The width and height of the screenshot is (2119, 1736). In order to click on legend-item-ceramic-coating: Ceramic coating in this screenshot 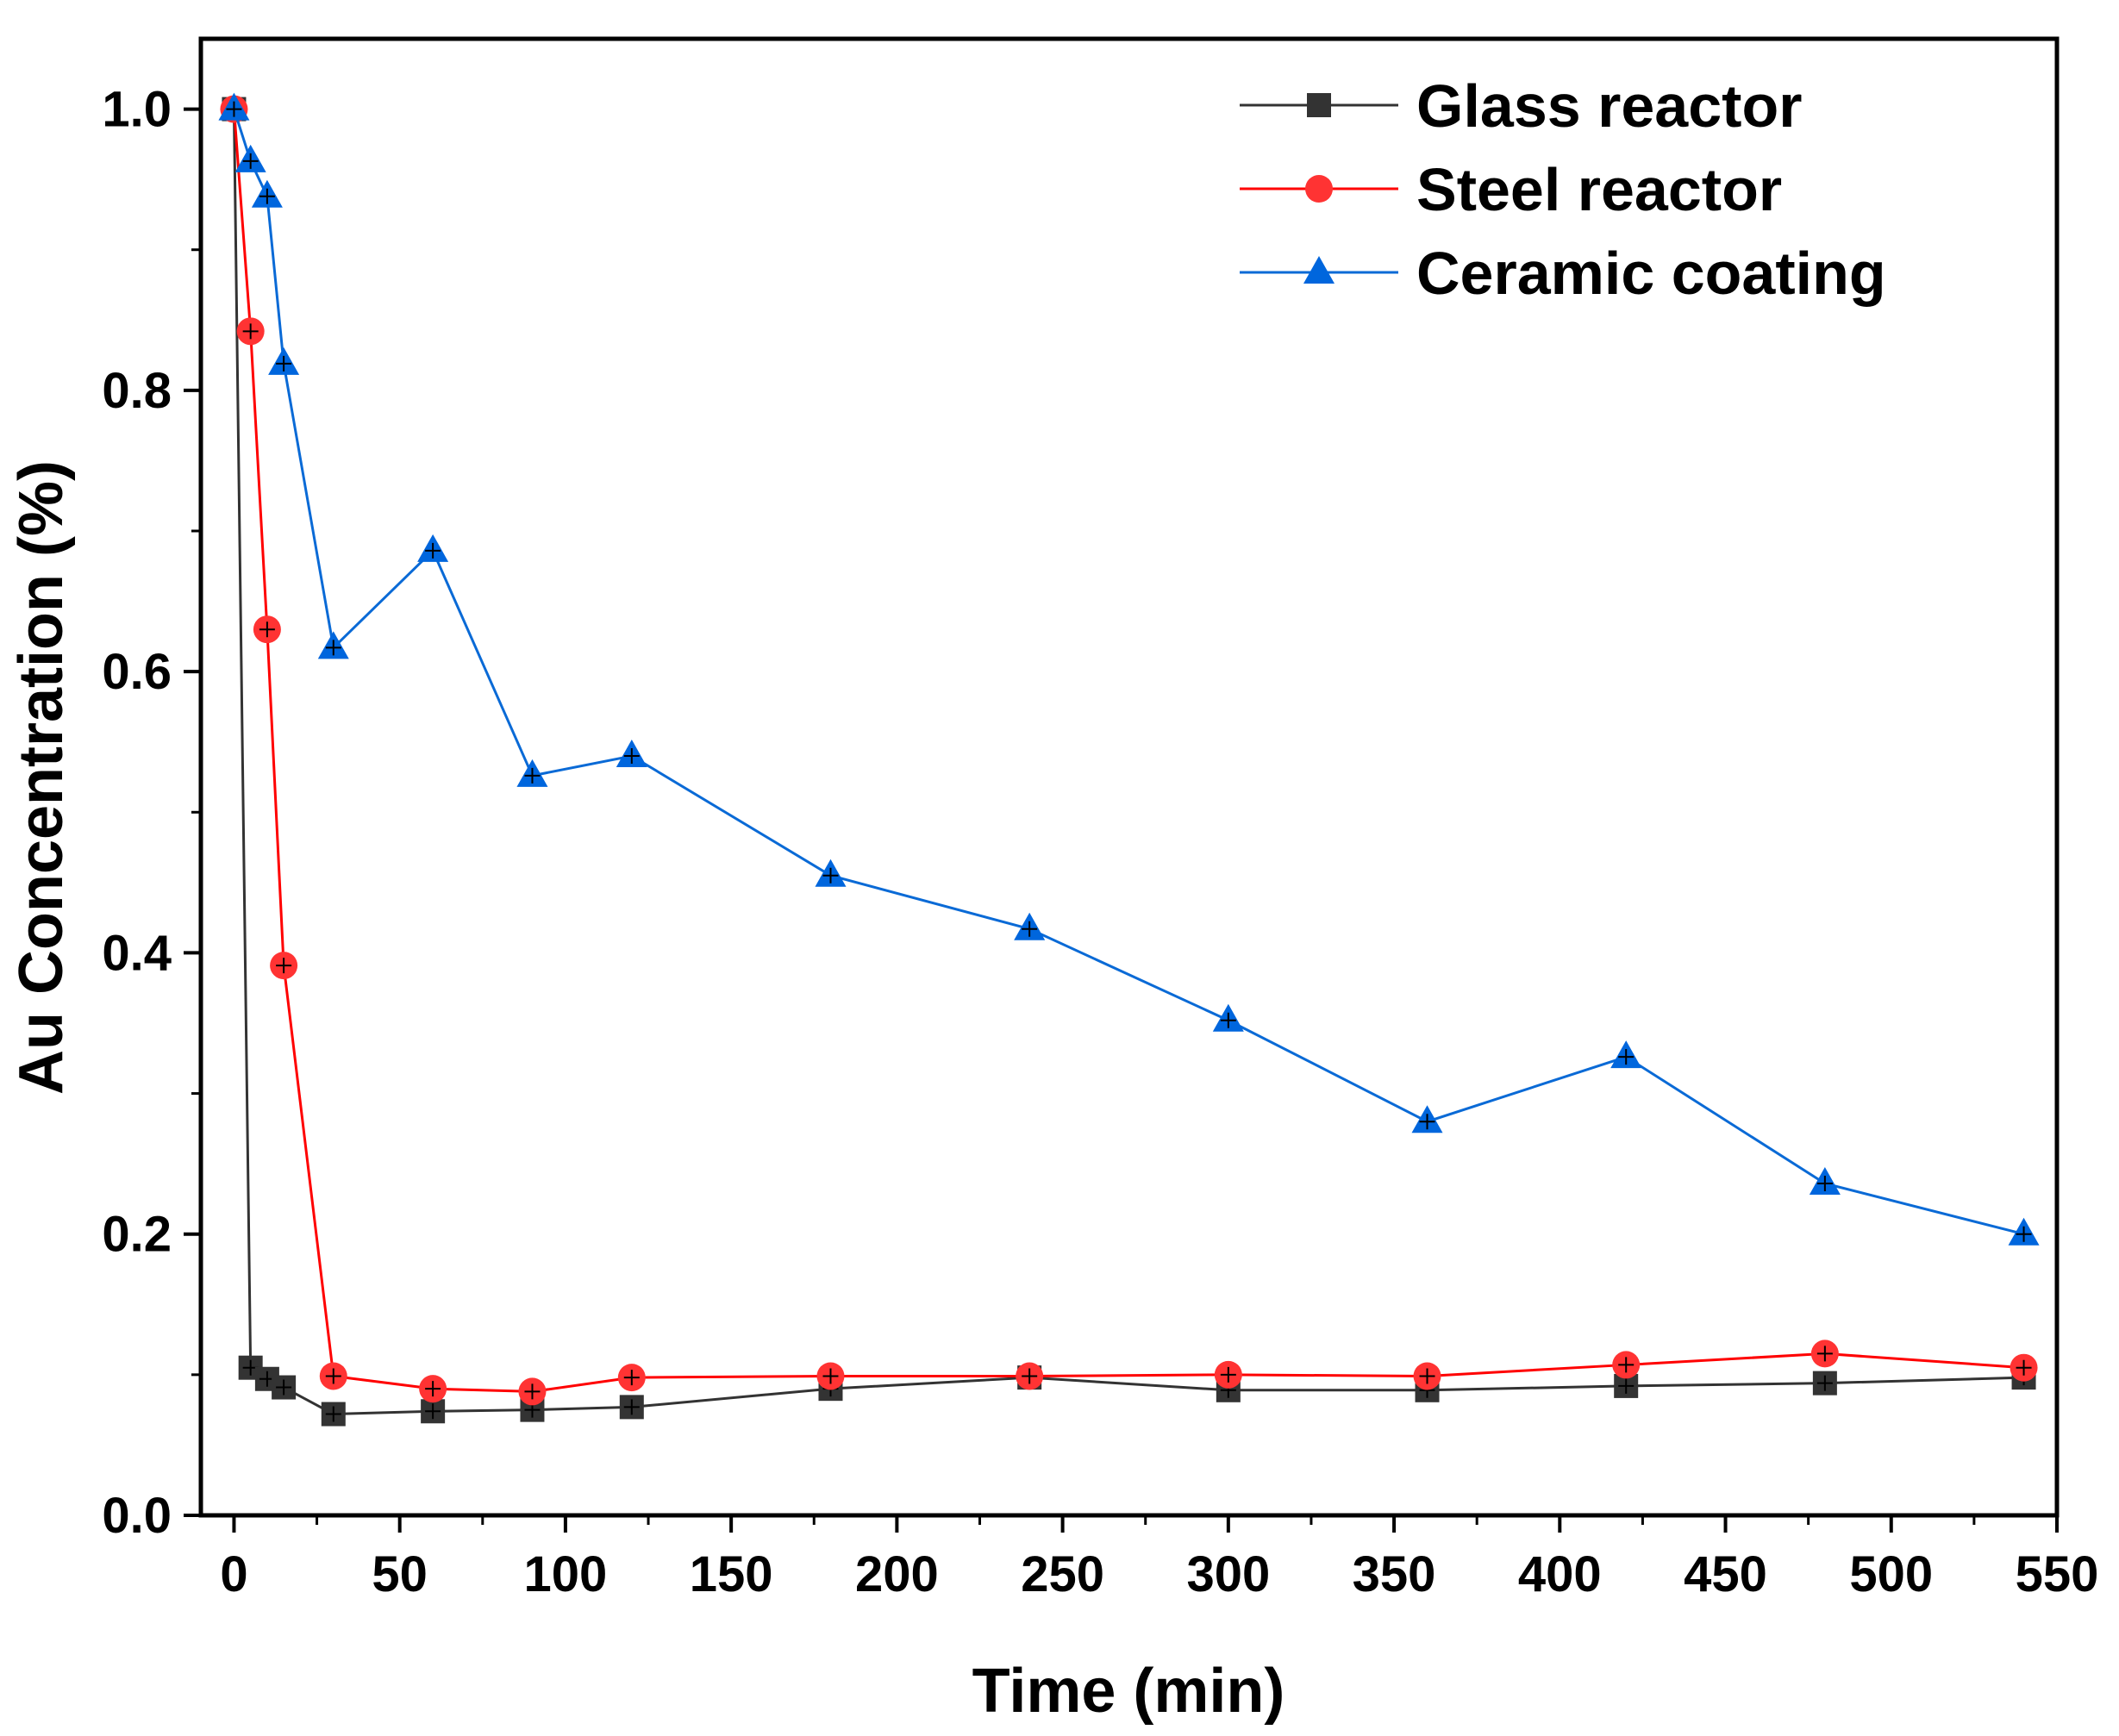, I will do `click(1563, 273)`.